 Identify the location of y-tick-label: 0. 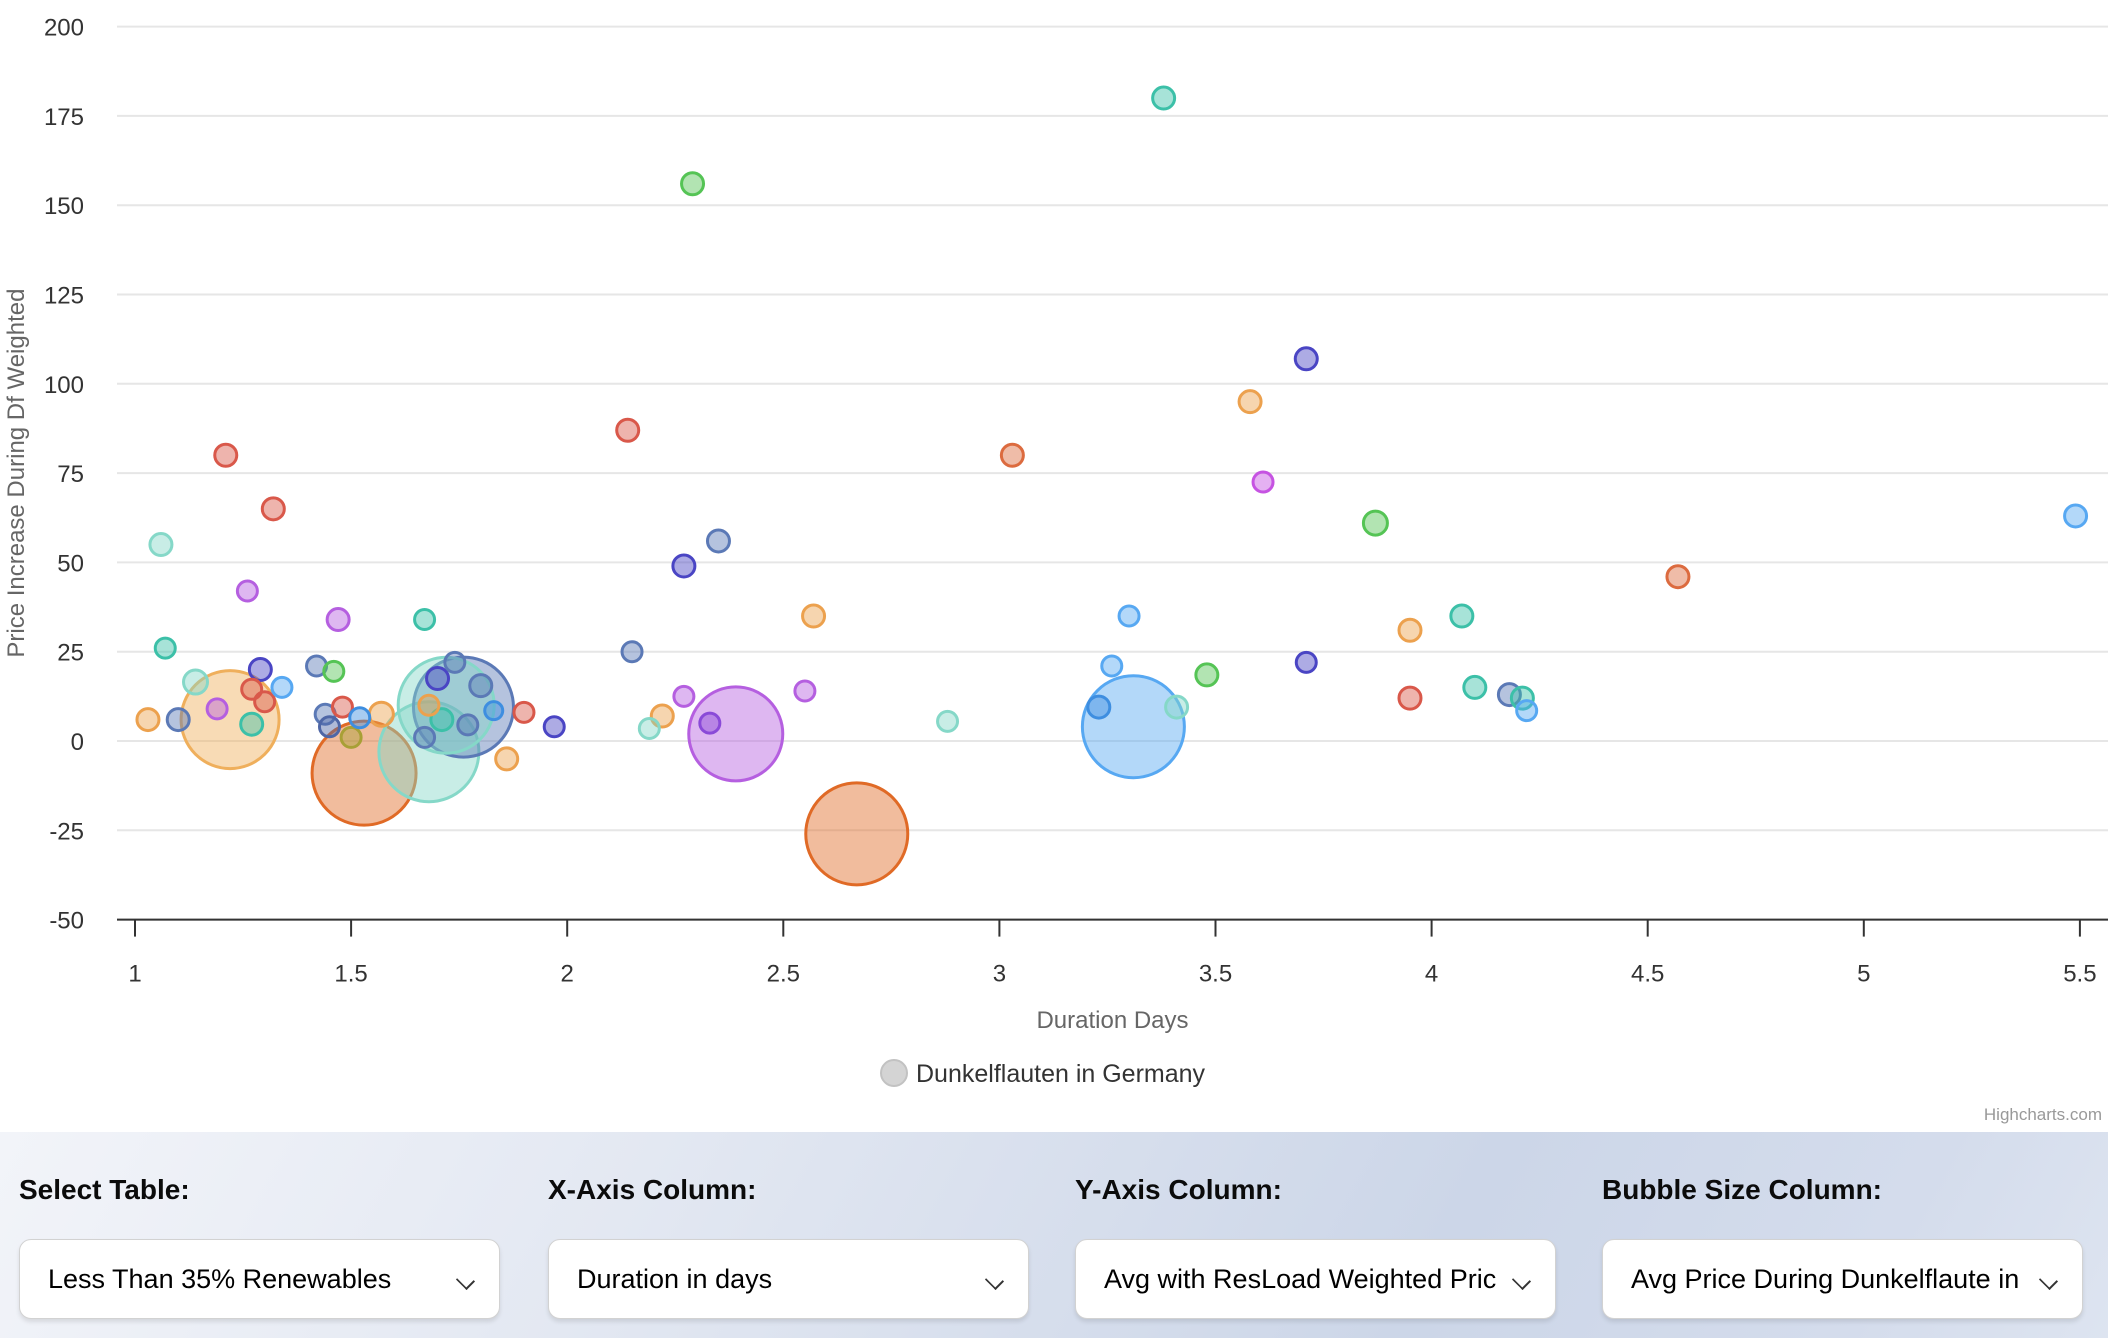
(77, 742).